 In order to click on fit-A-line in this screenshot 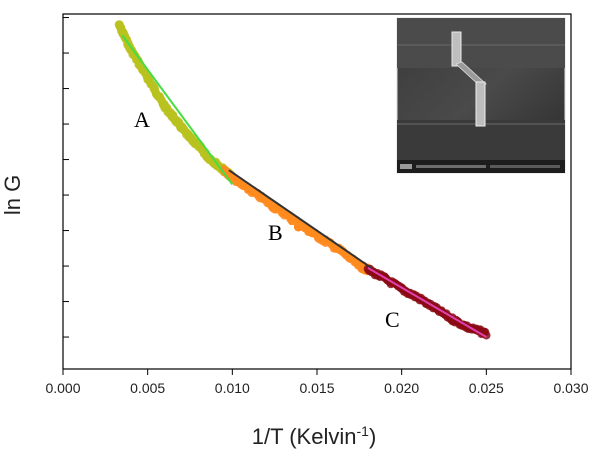, I will do `click(177, 109)`.